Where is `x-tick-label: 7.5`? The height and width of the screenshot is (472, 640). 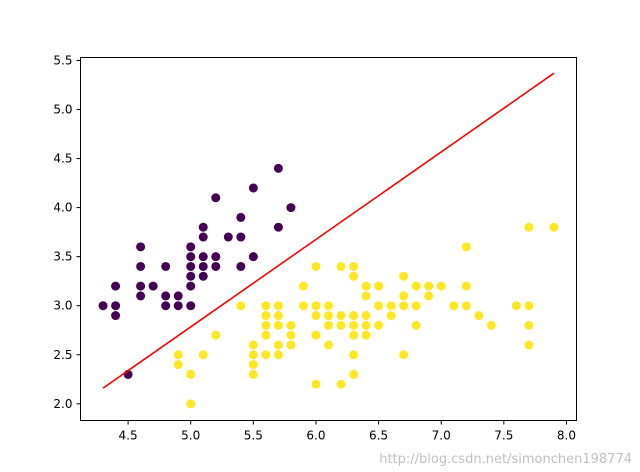
x-tick-label: 7.5 is located at coordinates (503, 436).